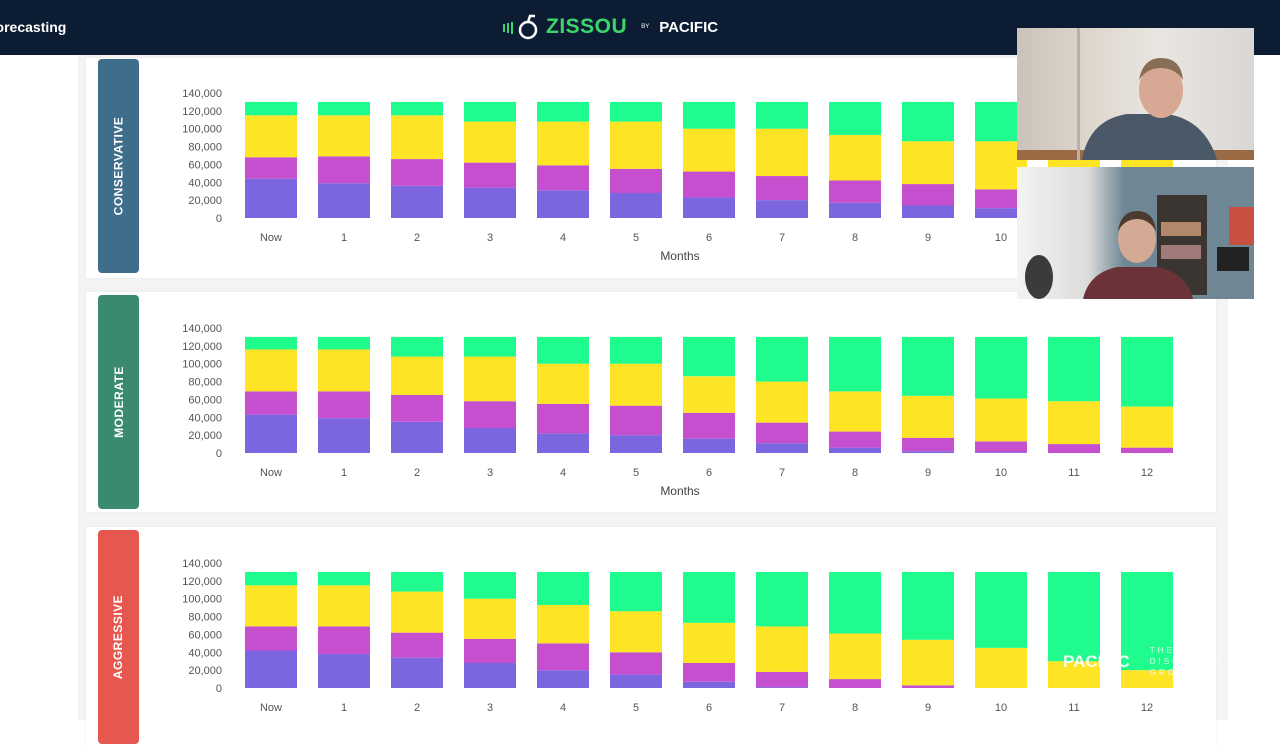 Image resolution: width=1280 pixels, height=747 pixels. Describe the element at coordinates (610, 27) in the screenshot. I see `zissou-logo: ZISSOU BY PACIFIC` at that location.